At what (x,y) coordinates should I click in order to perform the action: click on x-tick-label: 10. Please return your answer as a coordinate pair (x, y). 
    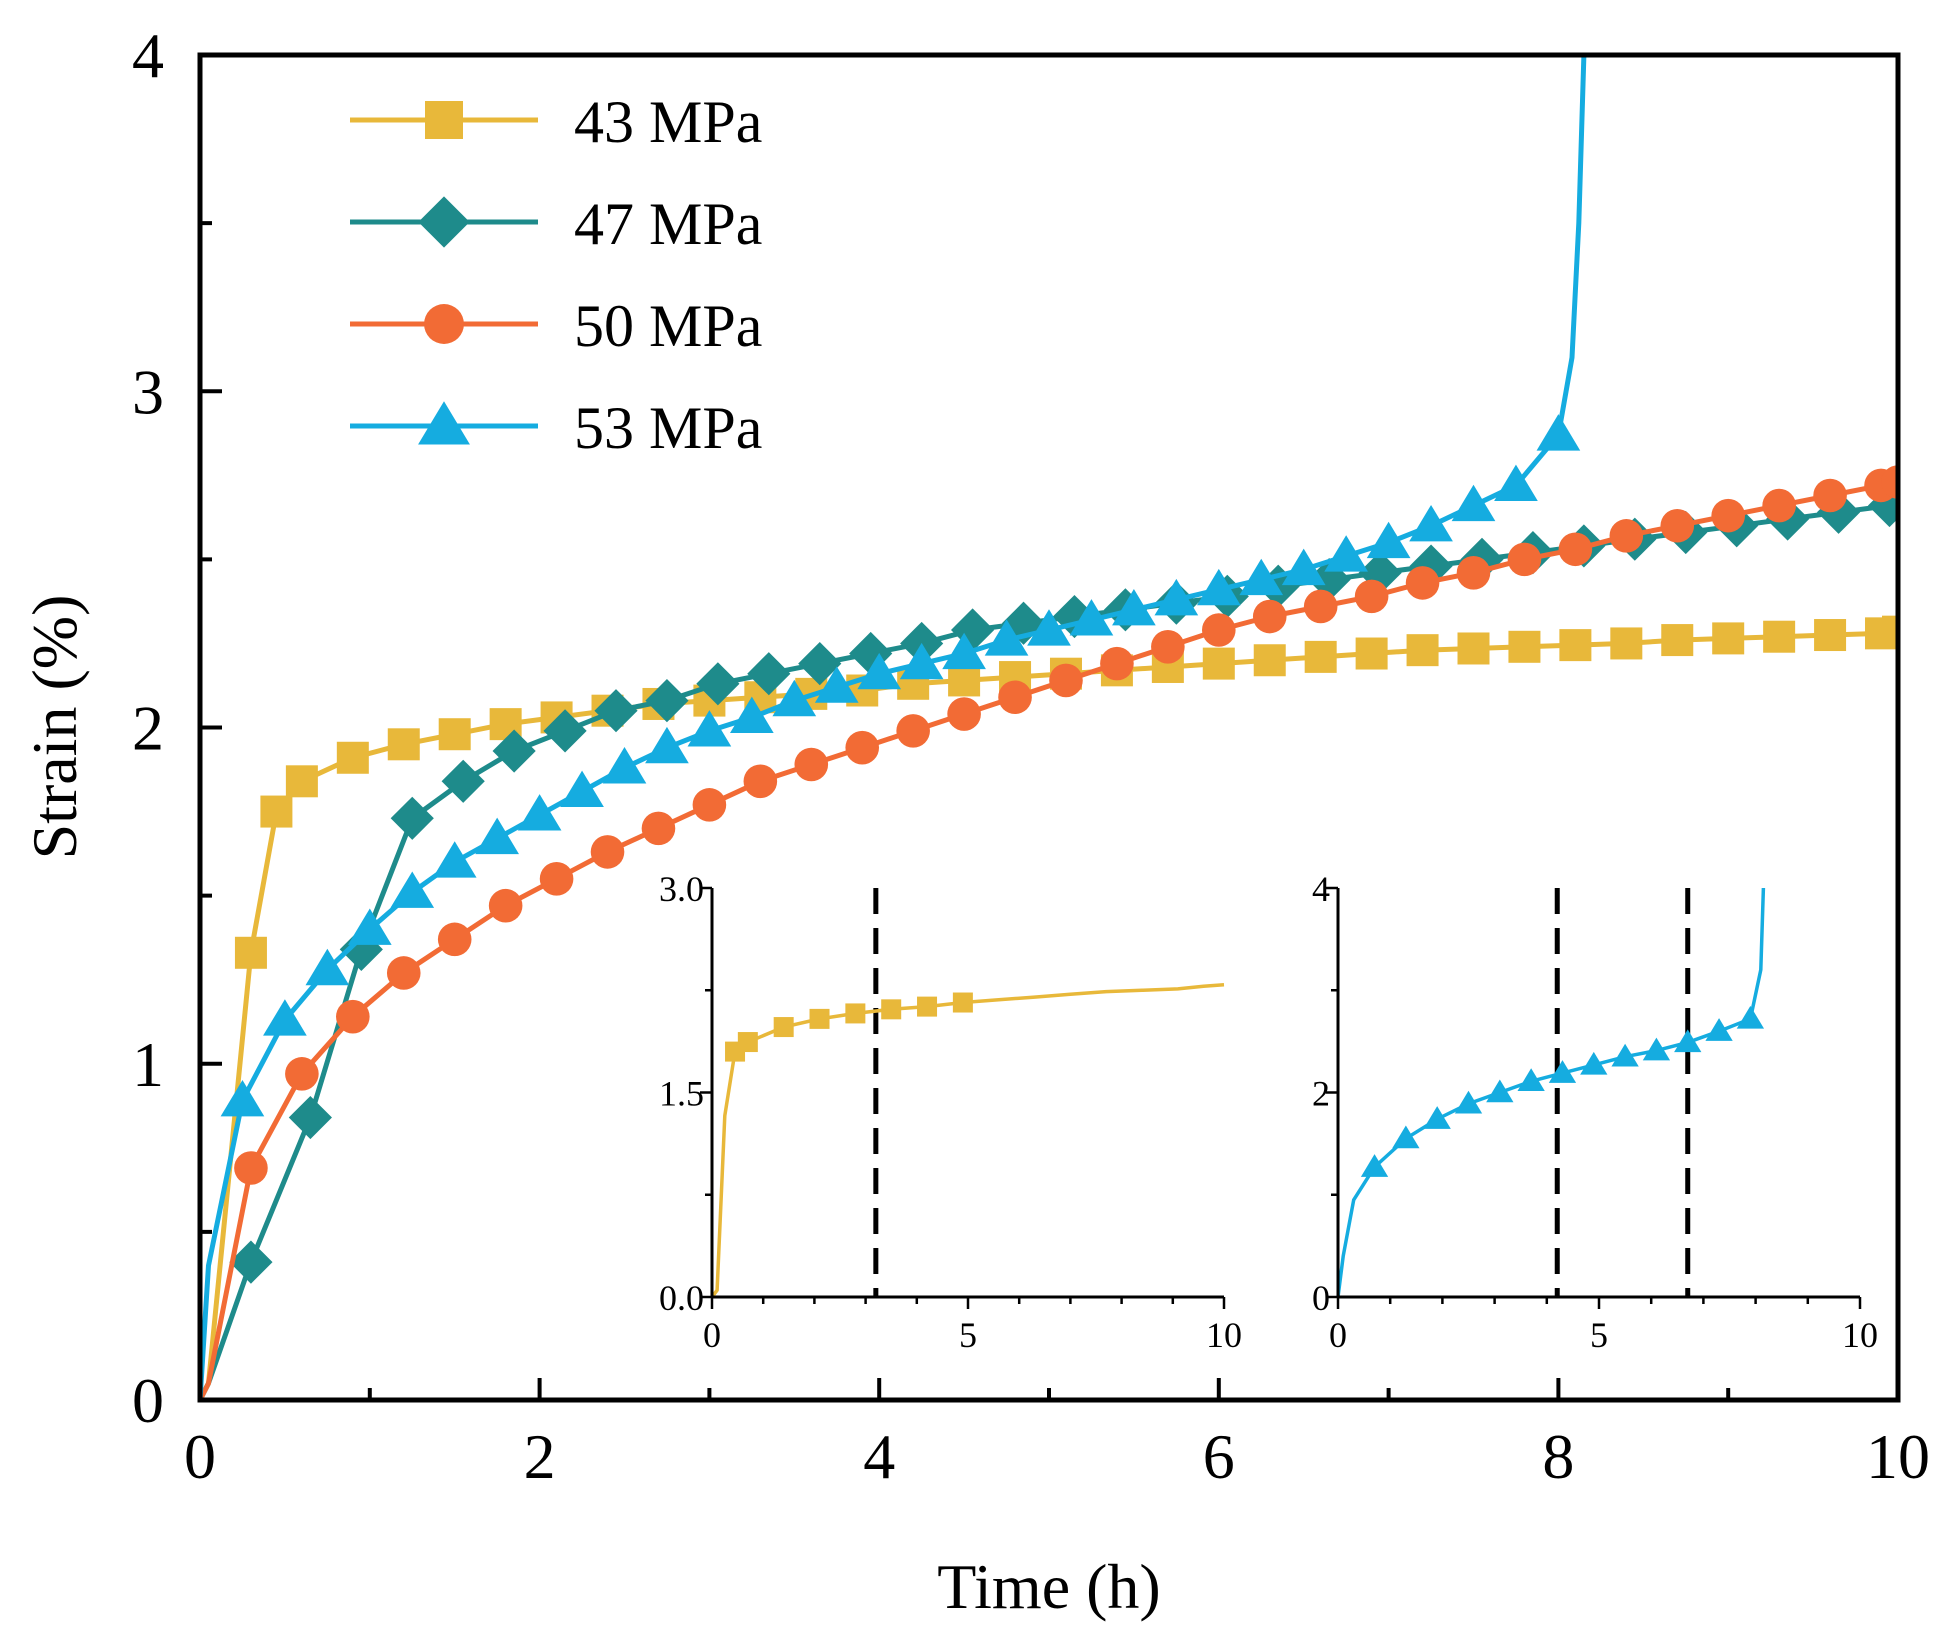
    Looking at the image, I should click on (1898, 1456).